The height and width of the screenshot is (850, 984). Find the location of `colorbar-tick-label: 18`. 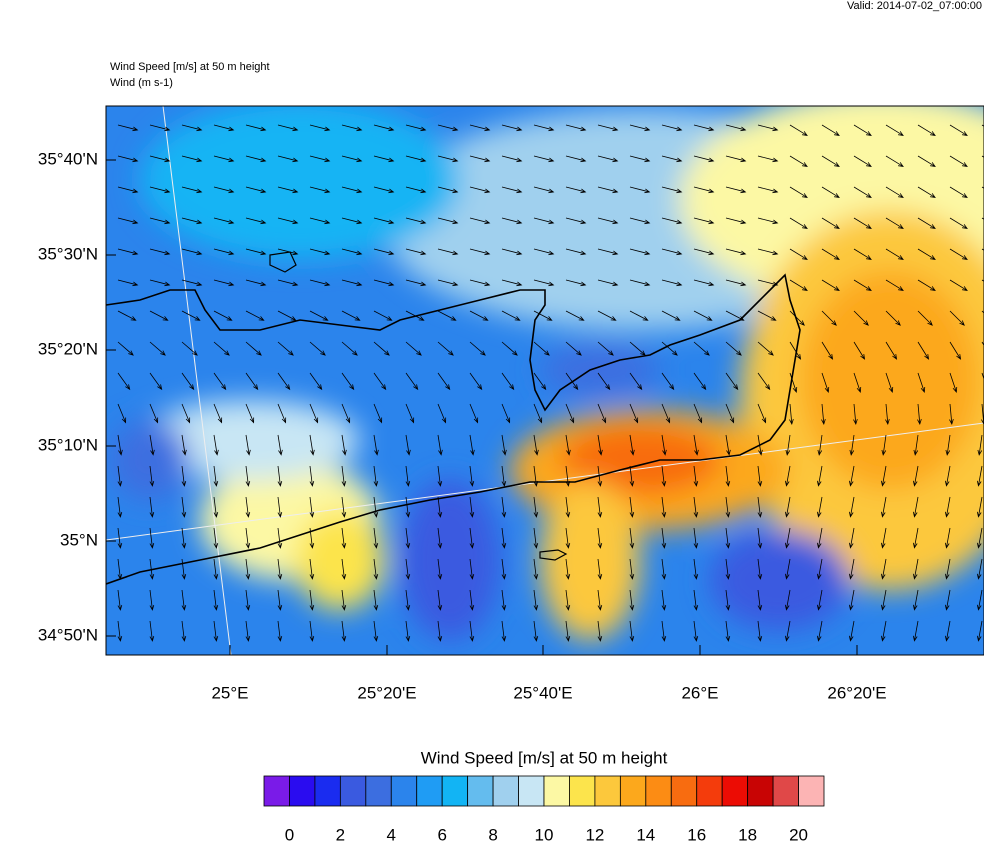

colorbar-tick-label: 18 is located at coordinates (747, 834).